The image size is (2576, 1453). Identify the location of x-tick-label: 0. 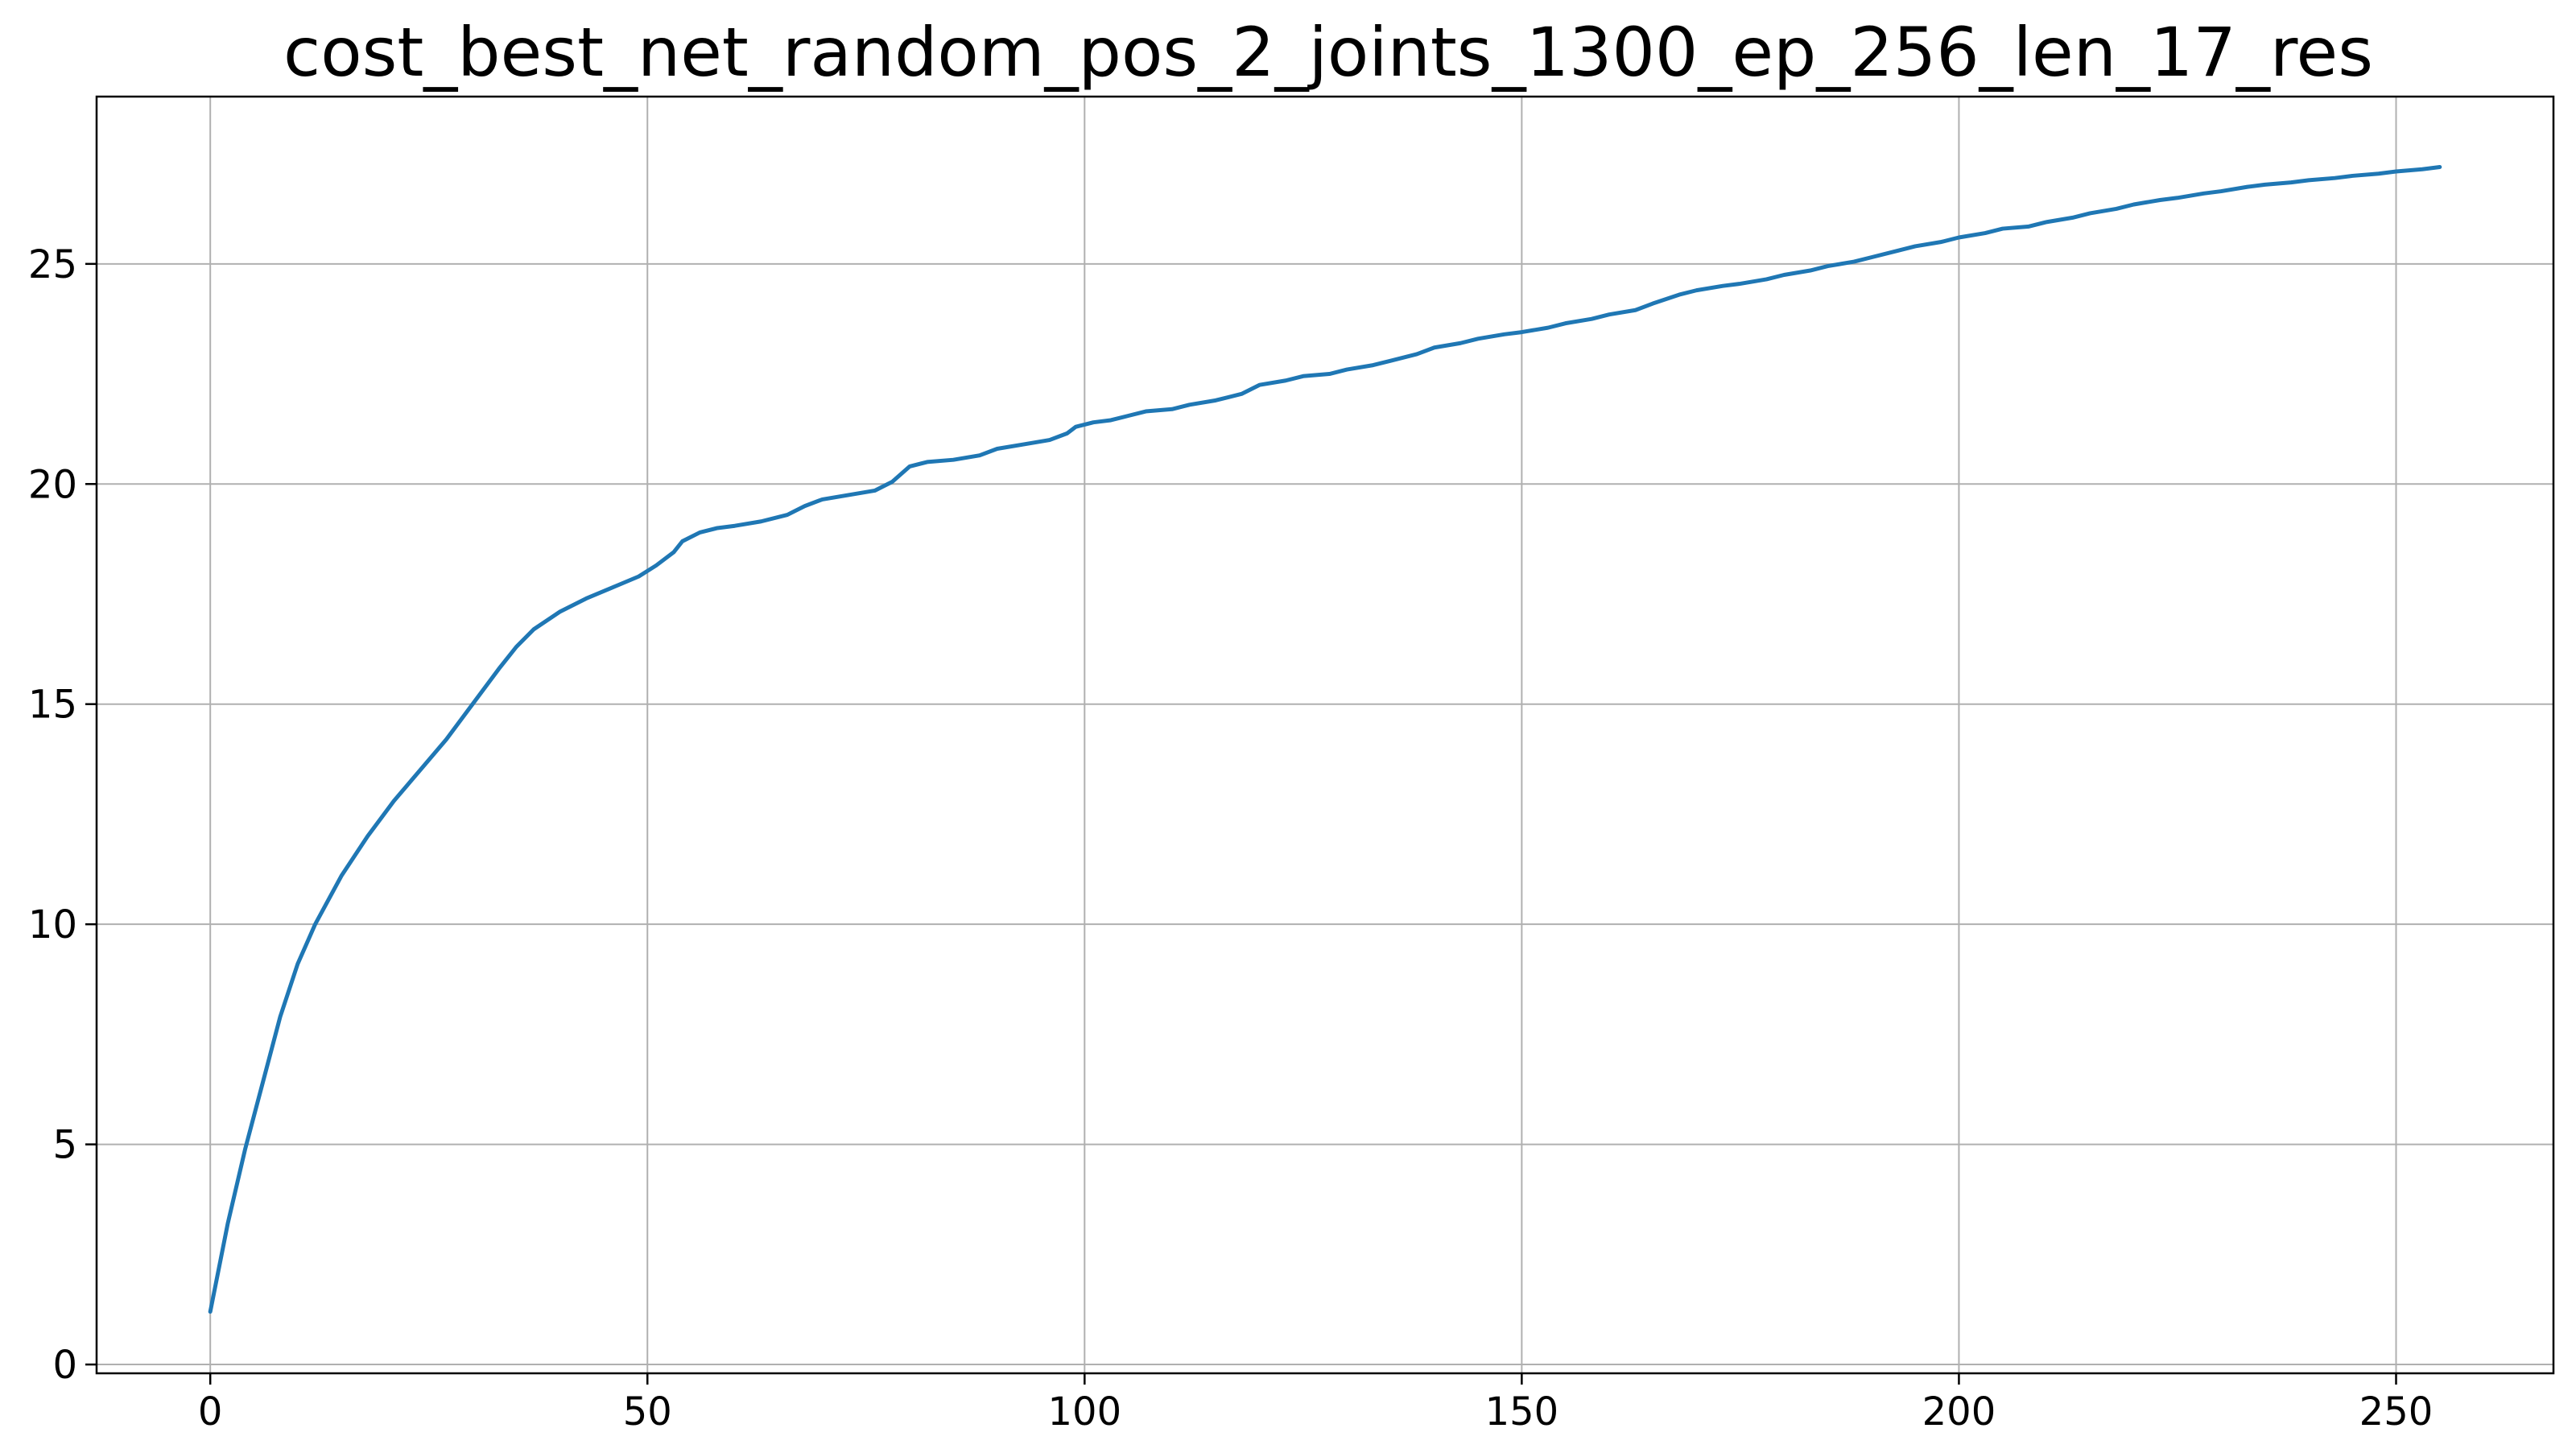
(211, 1411).